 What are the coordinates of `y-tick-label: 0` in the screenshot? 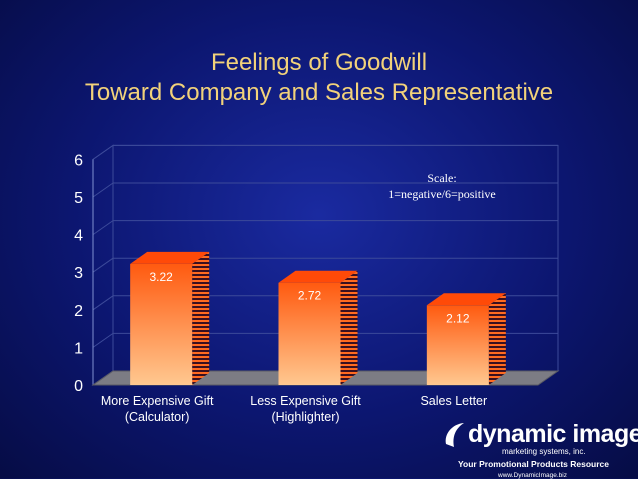 It's located at (78, 386).